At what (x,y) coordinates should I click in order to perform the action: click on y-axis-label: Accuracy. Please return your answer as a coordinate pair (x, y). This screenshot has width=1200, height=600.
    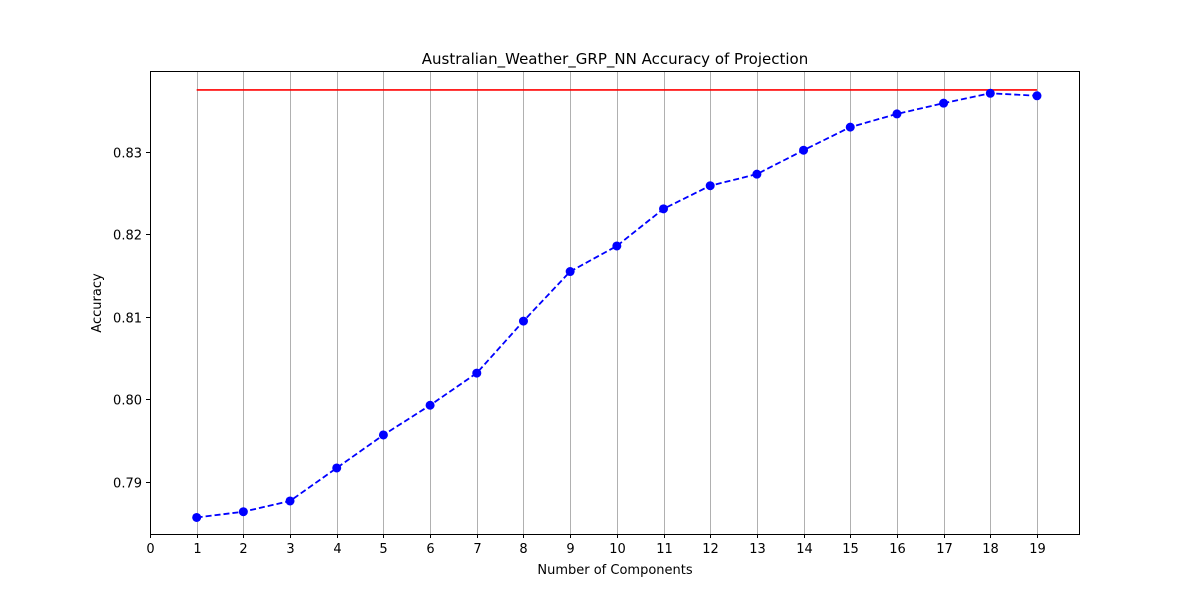
    Looking at the image, I should click on (97, 303).